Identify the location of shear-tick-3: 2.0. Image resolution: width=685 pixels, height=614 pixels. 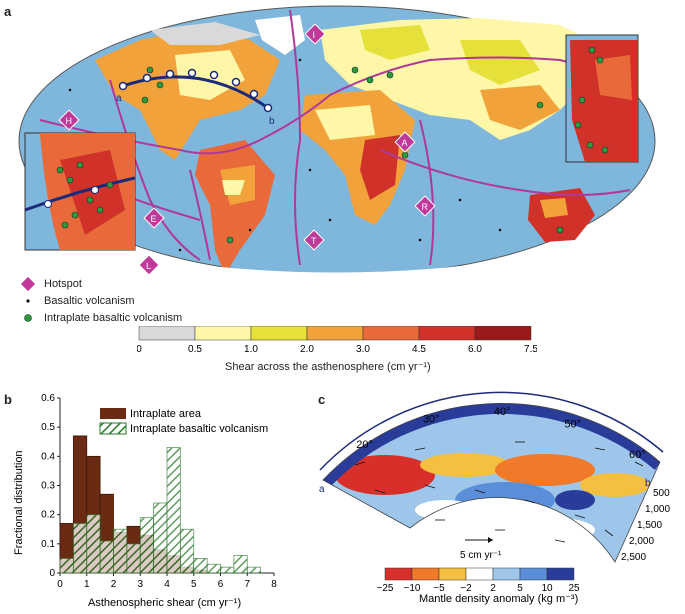
(307, 349).